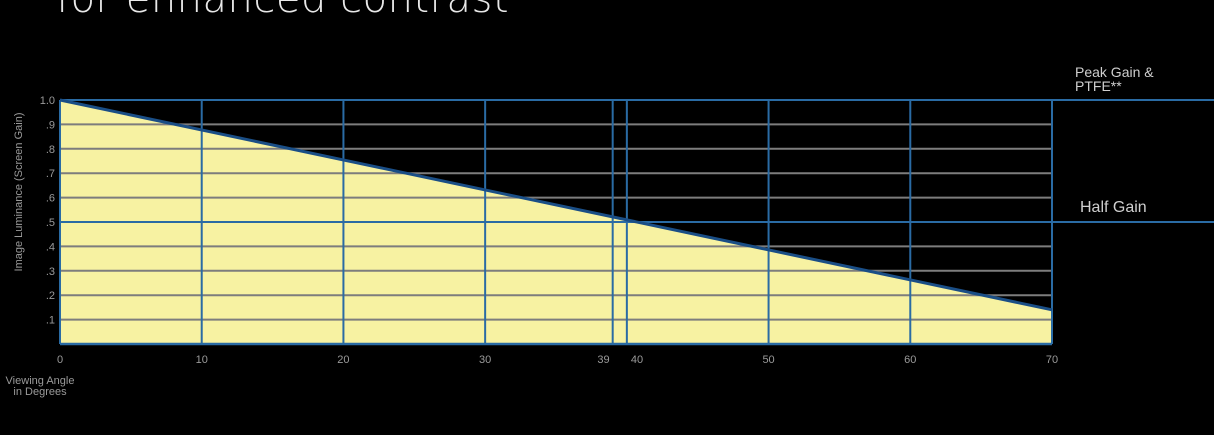 The image size is (1214, 435). Describe the element at coordinates (910, 360) in the screenshot. I see `x-tick-label: 60` at that location.